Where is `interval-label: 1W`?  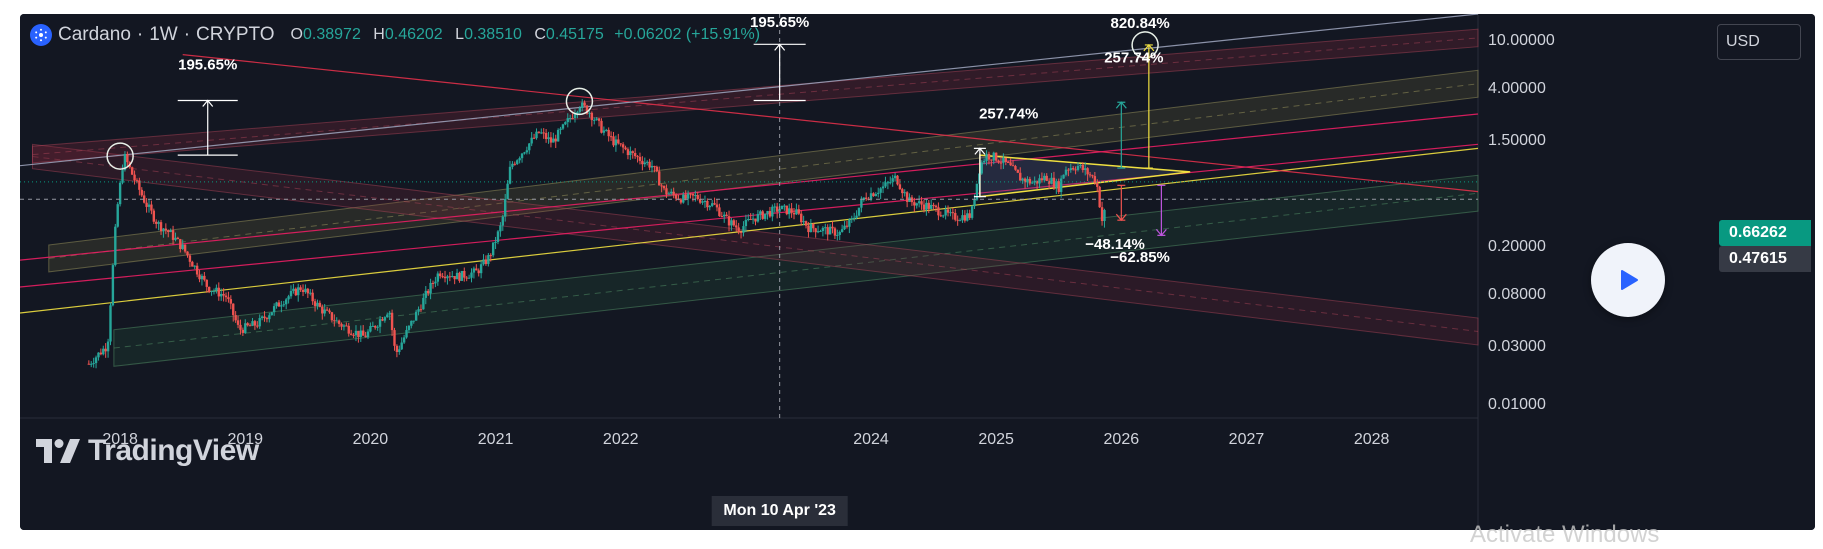
interval-label: 1W is located at coordinates (163, 34).